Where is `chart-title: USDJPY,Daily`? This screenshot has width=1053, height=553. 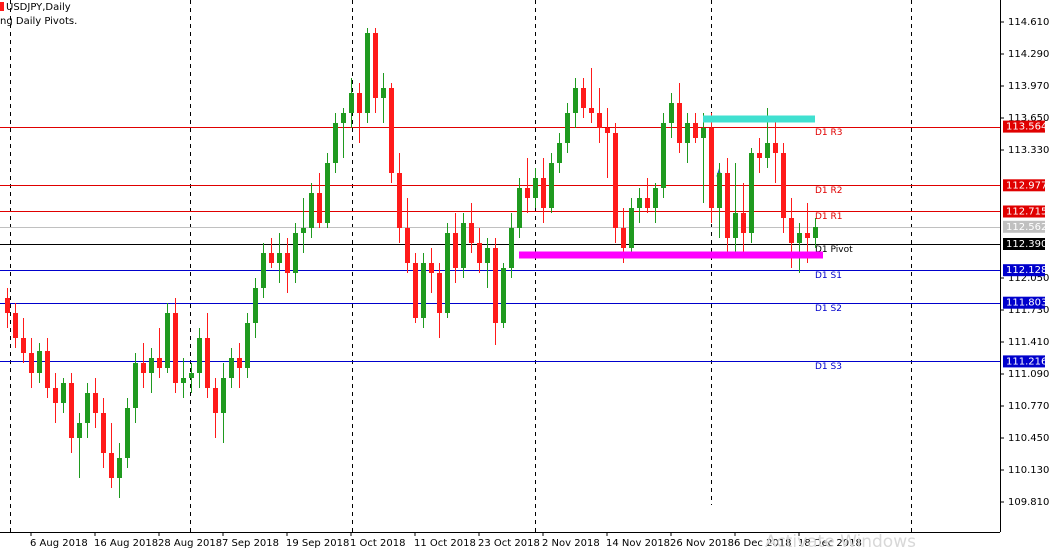
chart-title: USDJPY,Daily is located at coordinates (38, 7).